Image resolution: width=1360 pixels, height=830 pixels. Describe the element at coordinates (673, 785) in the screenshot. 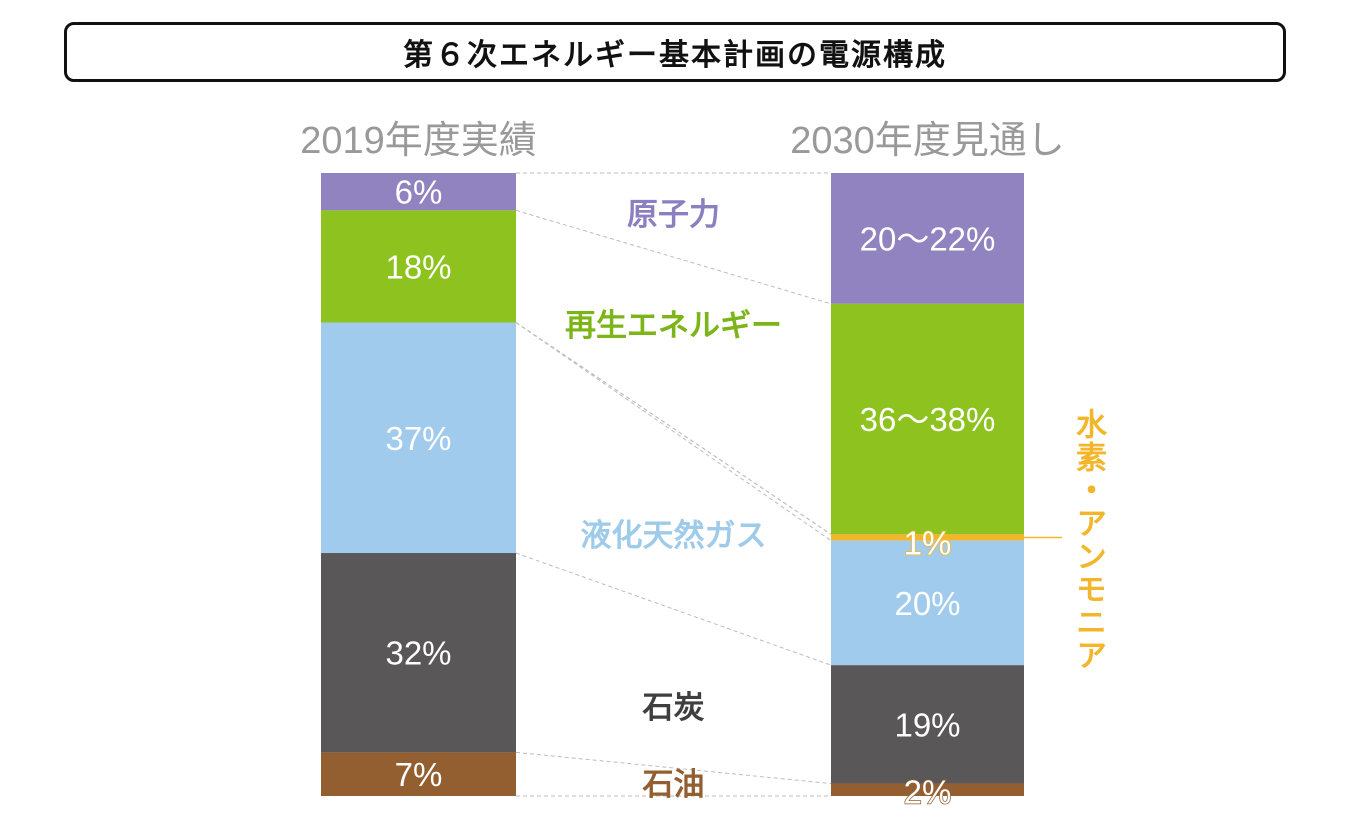

I see `series-label-5: 石油` at that location.